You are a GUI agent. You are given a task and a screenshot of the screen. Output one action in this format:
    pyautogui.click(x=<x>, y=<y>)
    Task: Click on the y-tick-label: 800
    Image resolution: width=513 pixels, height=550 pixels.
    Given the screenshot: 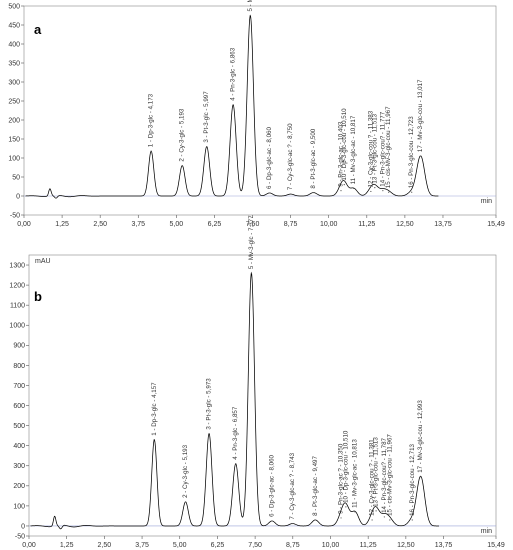 What is the action you would take?
    pyautogui.click(x=19, y=366)
    